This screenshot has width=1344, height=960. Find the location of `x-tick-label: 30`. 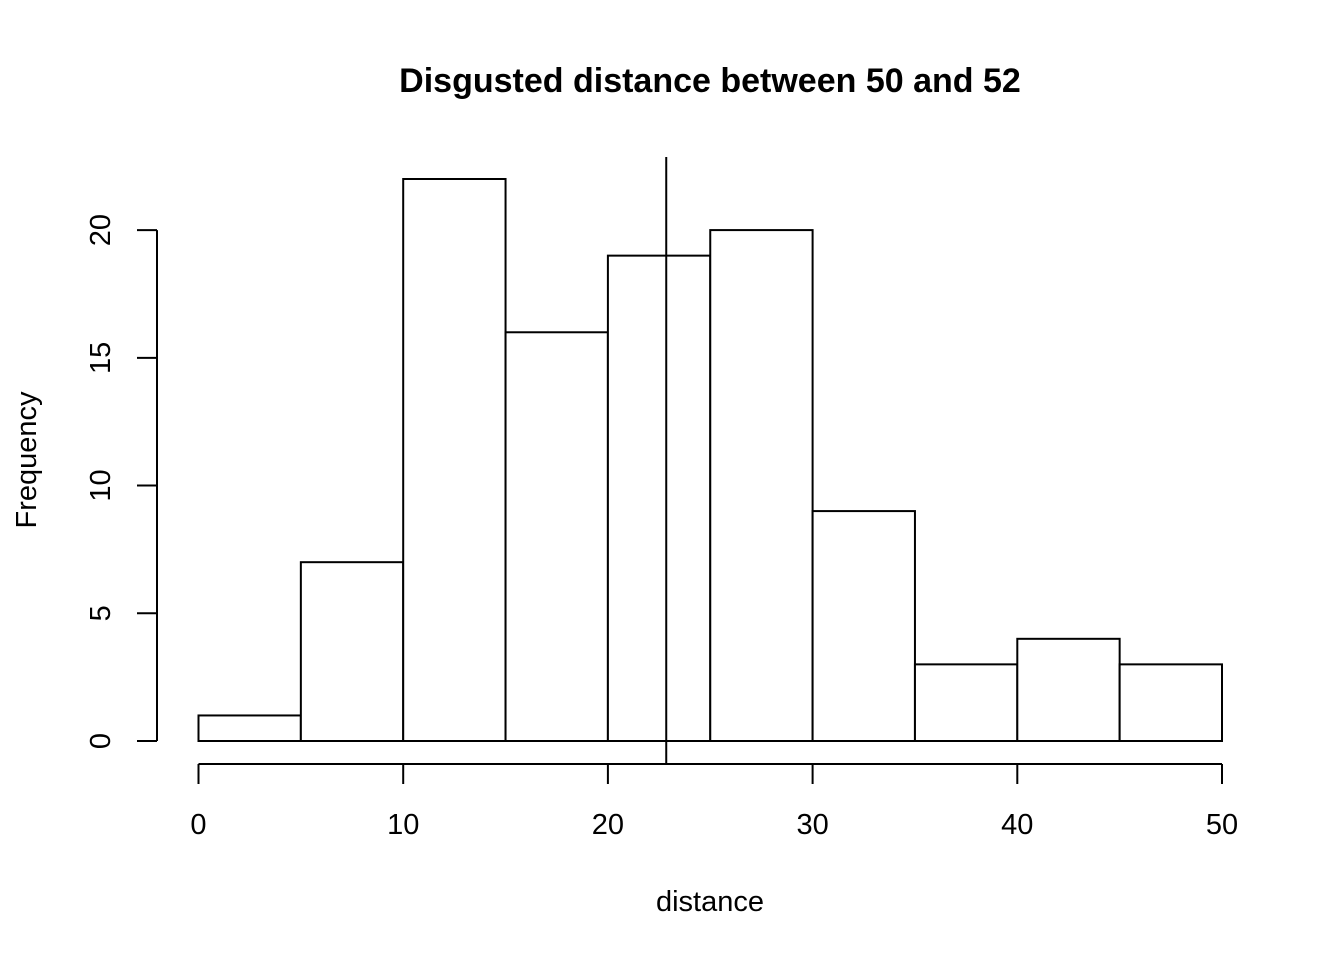

x-tick-label: 30 is located at coordinates (812, 825).